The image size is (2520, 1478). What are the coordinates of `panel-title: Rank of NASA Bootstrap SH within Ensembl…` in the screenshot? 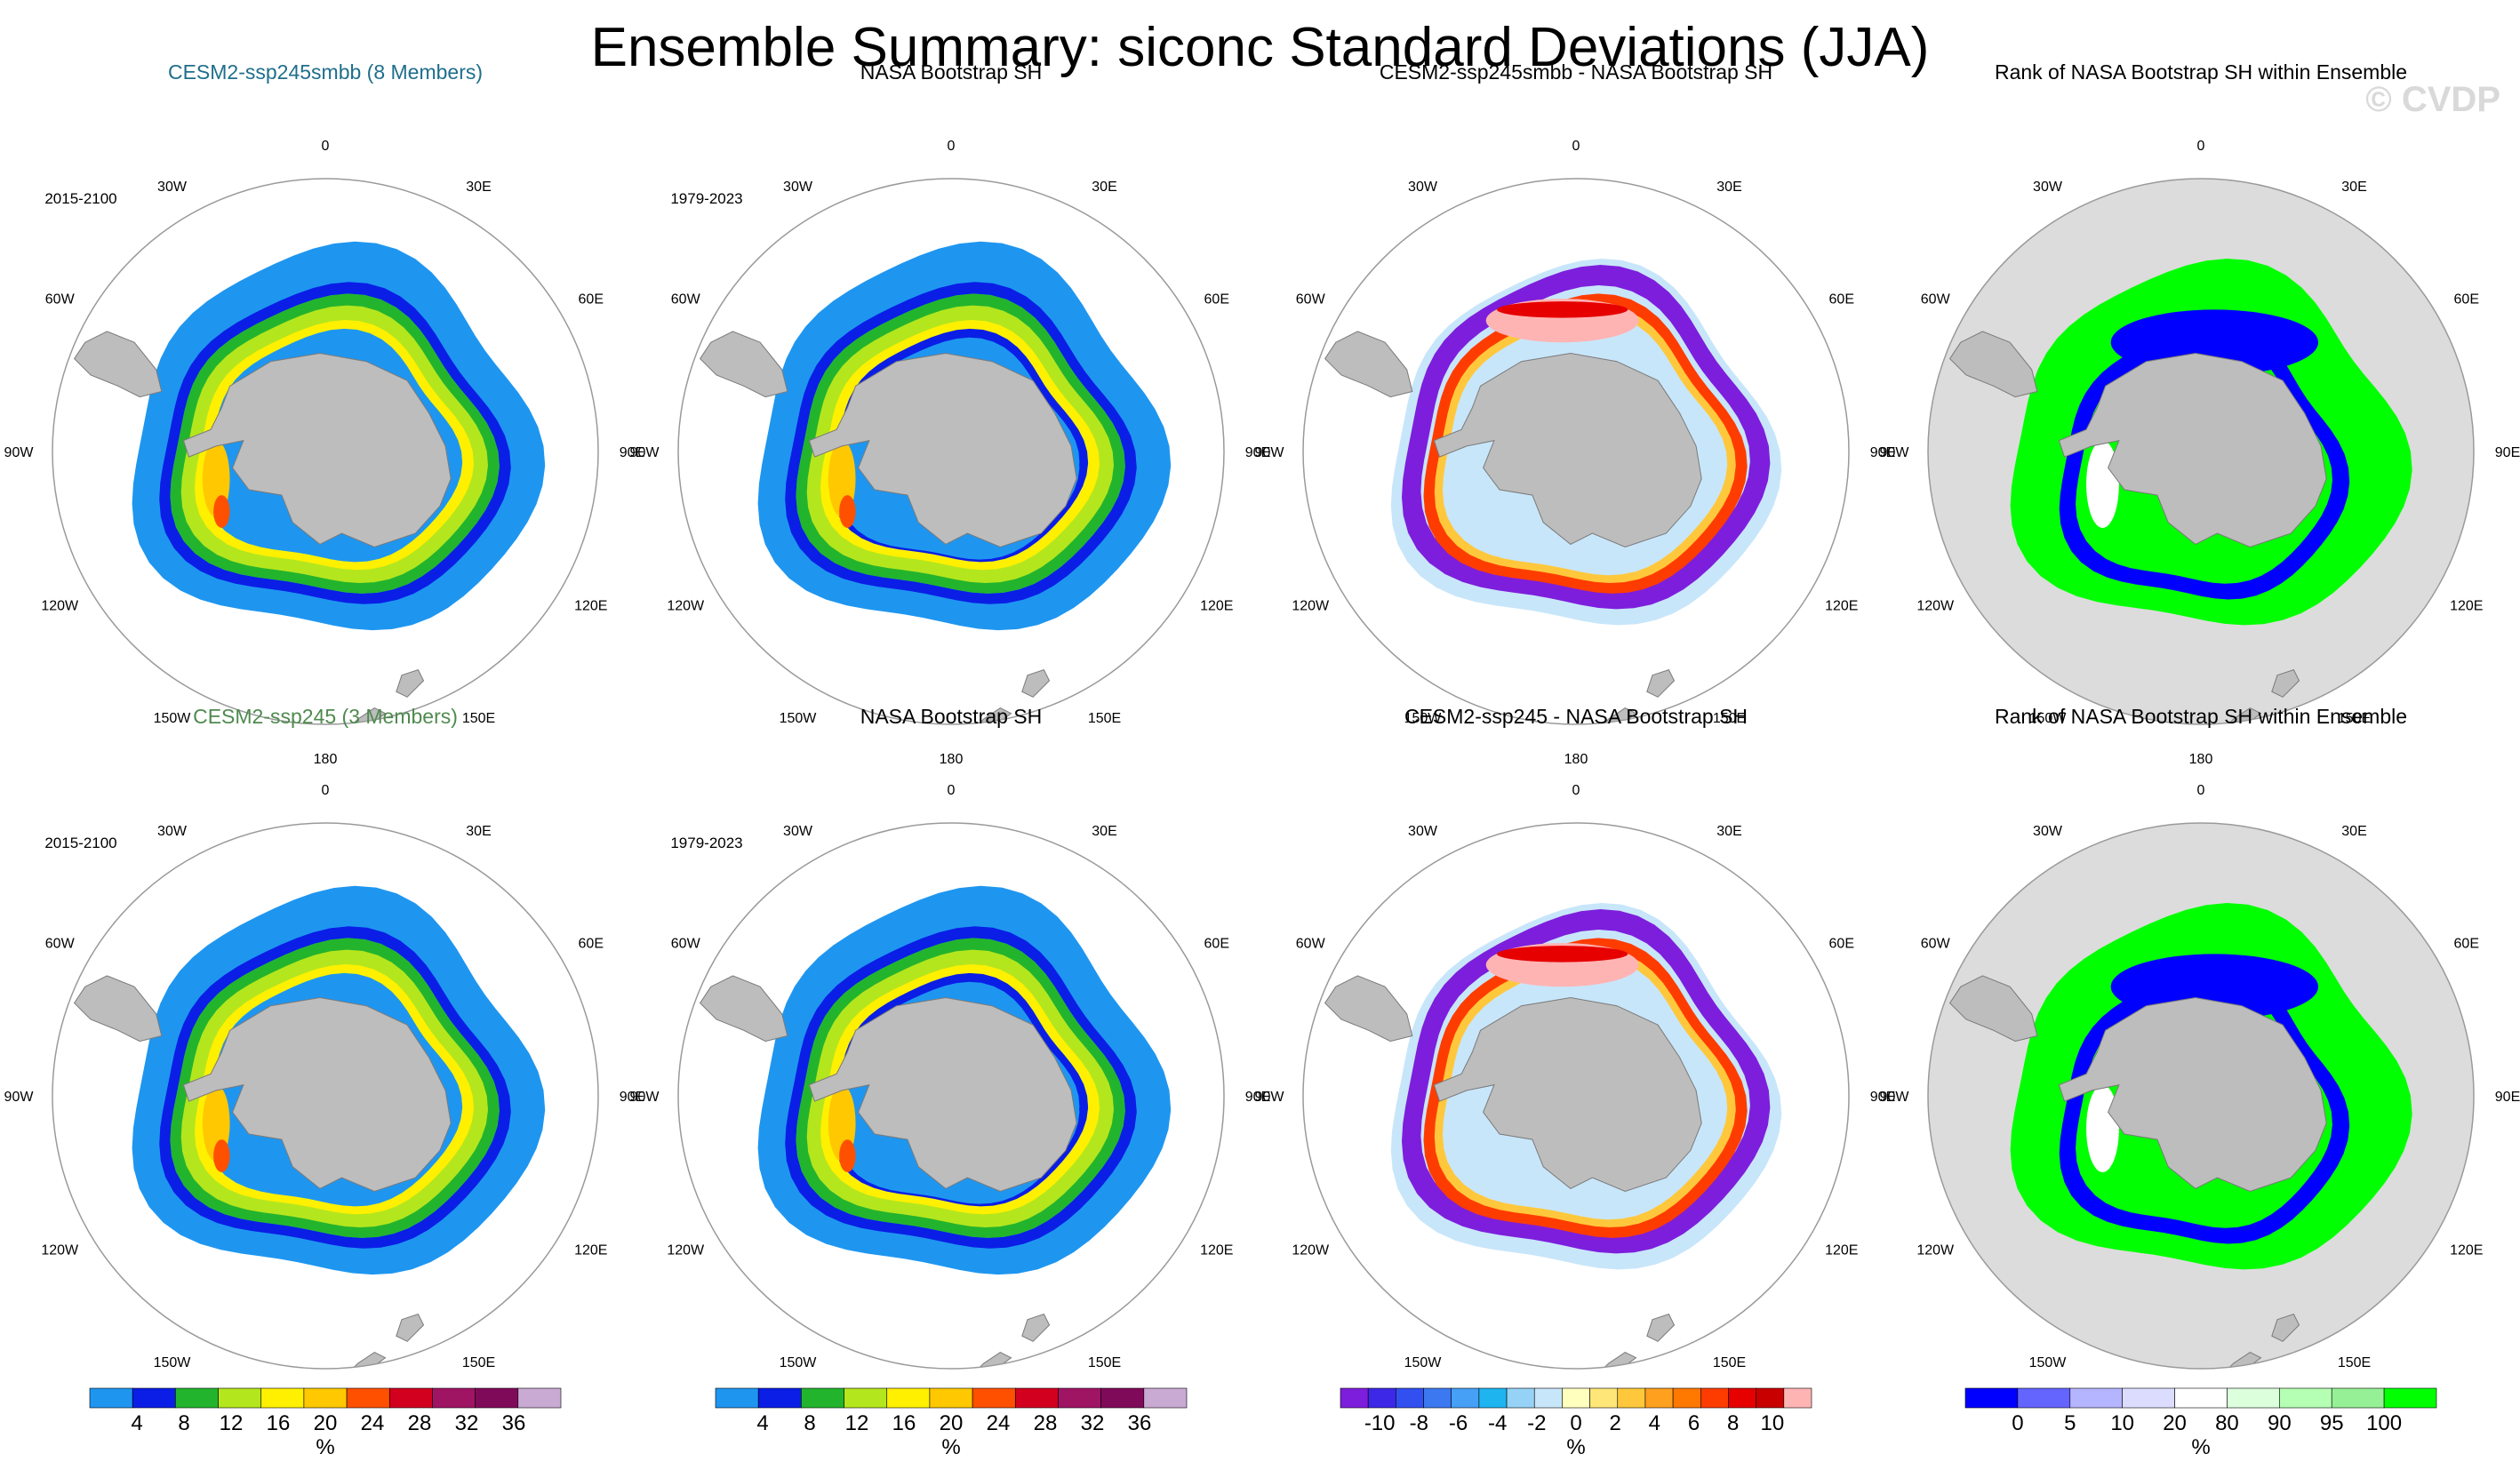 It's located at (2201, 72).